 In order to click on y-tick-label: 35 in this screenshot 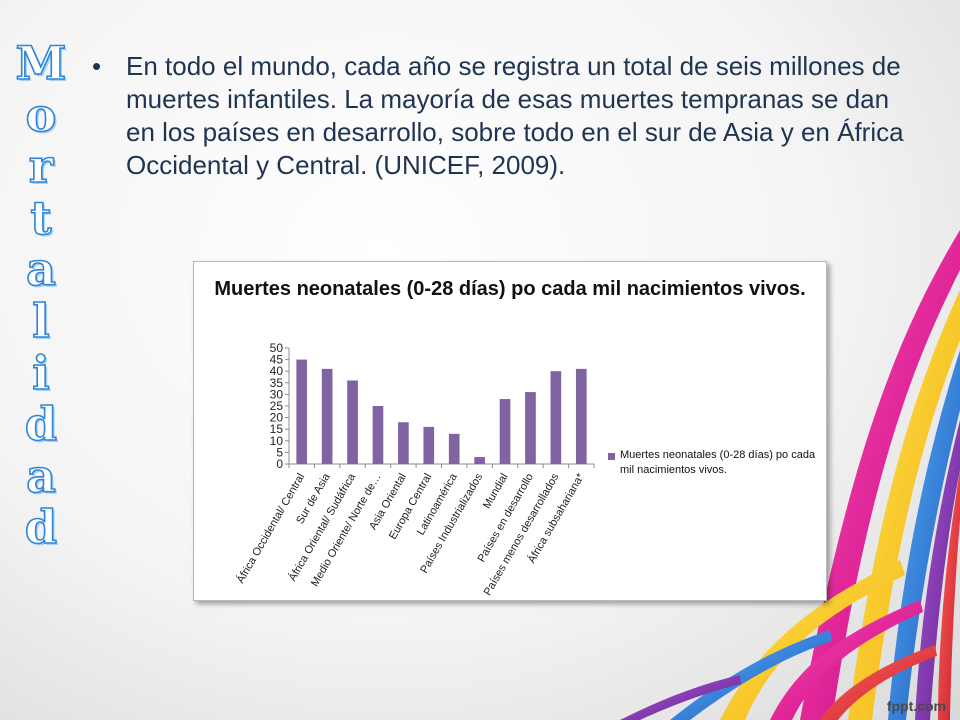, I will do `click(277, 383)`.